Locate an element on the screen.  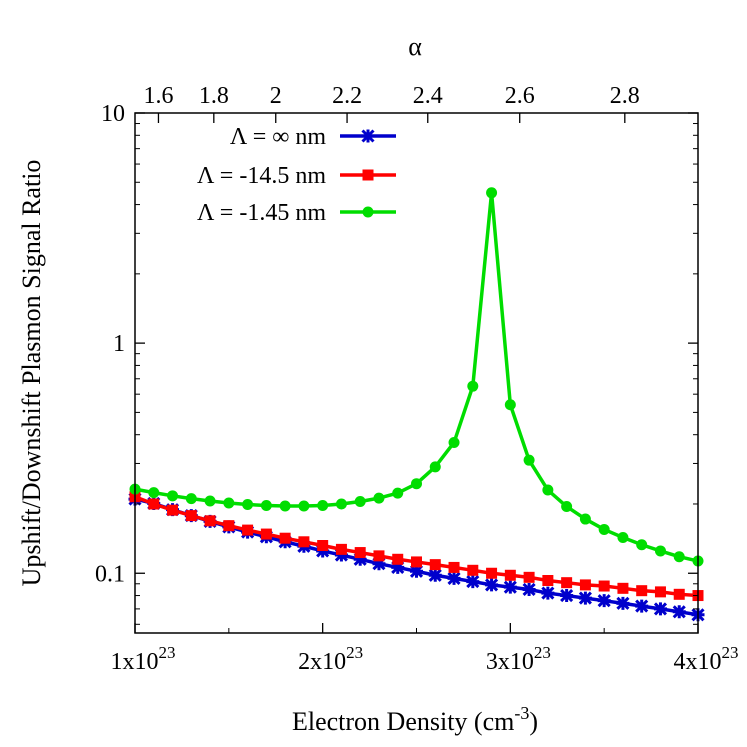
x2-tick-label: 2.4 is located at coordinates (428, 96).